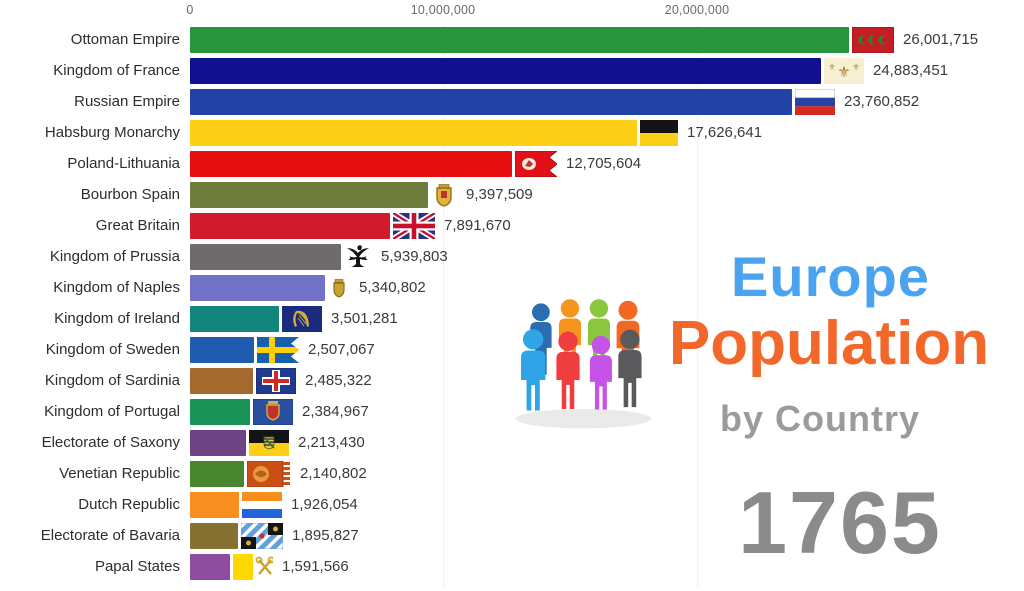 This screenshot has width=1024, height=591. What do you see at coordinates (324, 504) in the screenshot?
I see `value-label: 1,926,054` at bounding box center [324, 504].